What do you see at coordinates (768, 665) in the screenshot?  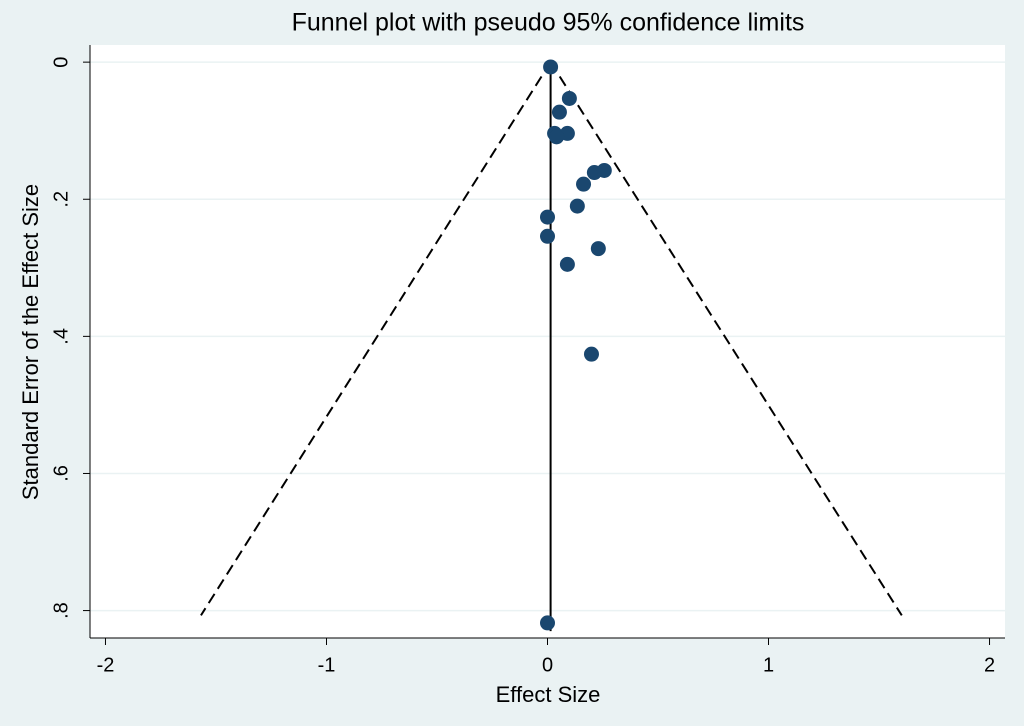 I see `x-tick-label: 1` at bounding box center [768, 665].